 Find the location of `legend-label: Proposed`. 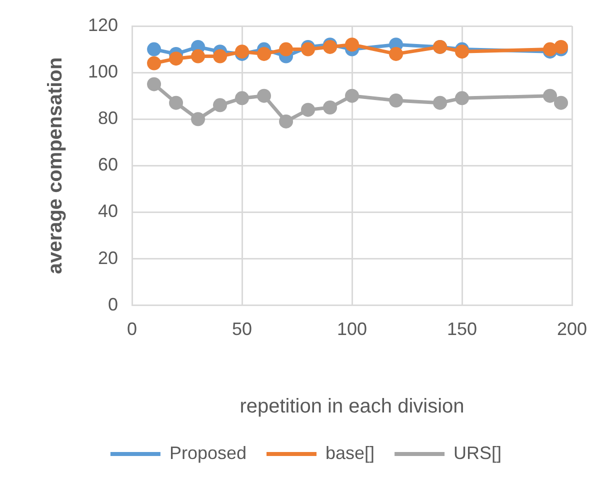

legend-label: Proposed is located at coordinates (208, 452).